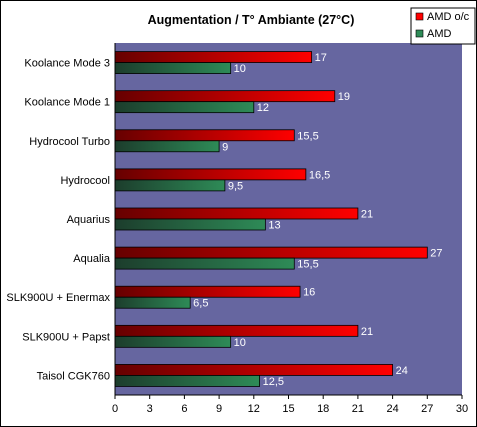 This screenshot has width=477, height=427. Describe the element at coordinates (58, 298) in the screenshot. I see `category-label-6: SLK900U + Enermax` at that location.